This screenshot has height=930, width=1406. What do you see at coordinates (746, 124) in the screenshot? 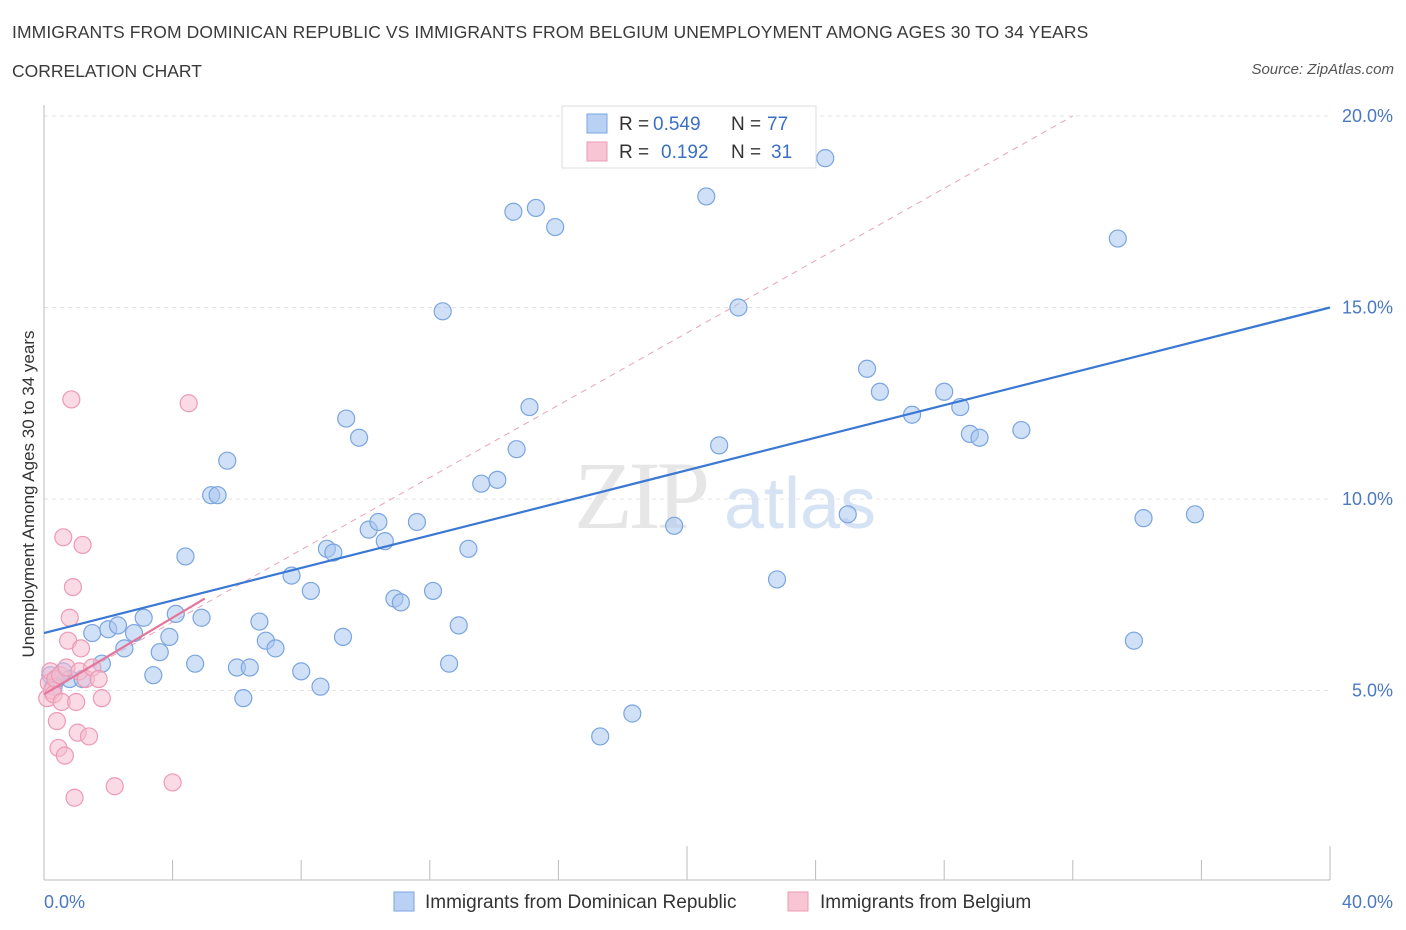
I see `legend-n-label-1: N =` at bounding box center [746, 124].